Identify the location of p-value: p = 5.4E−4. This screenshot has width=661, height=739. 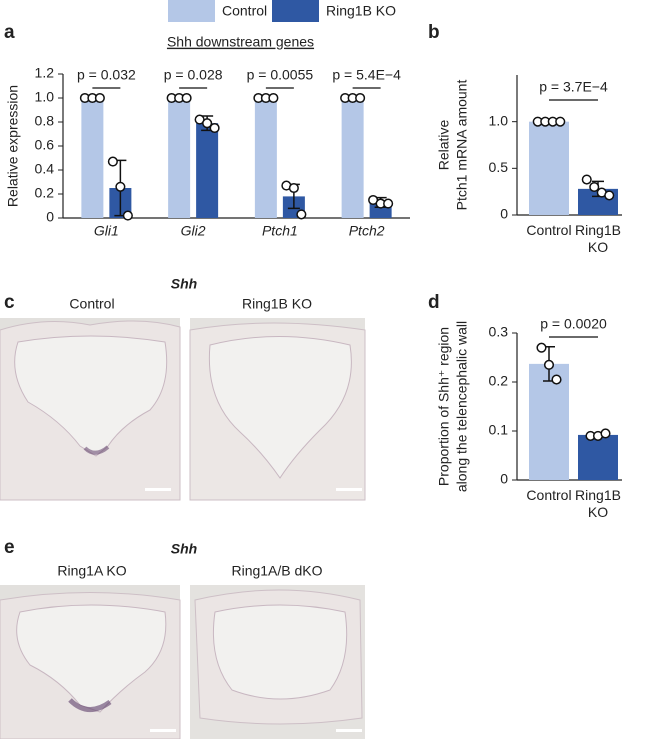
(366, 75).